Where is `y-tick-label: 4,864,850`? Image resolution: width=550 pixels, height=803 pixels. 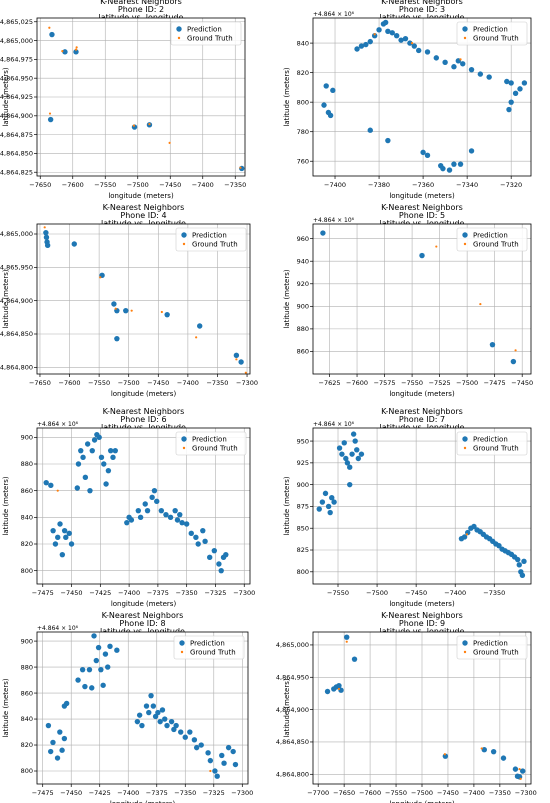
y-tick-label: 4,864,850 is located at coordinates (292, 742).